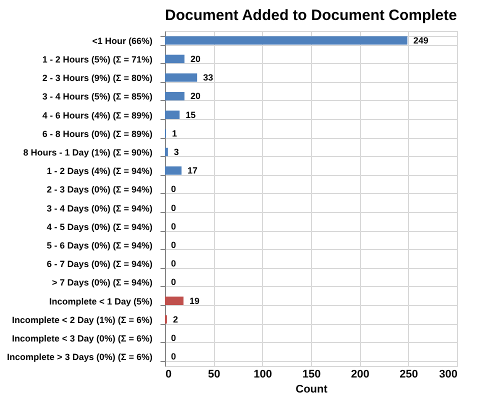 Image resolution: width=494 pixels, height=416 pixels. What do you see at coordinates (191, 115) in the screenshot?
I see `data-label: 15` at bounding box center [191, 115].